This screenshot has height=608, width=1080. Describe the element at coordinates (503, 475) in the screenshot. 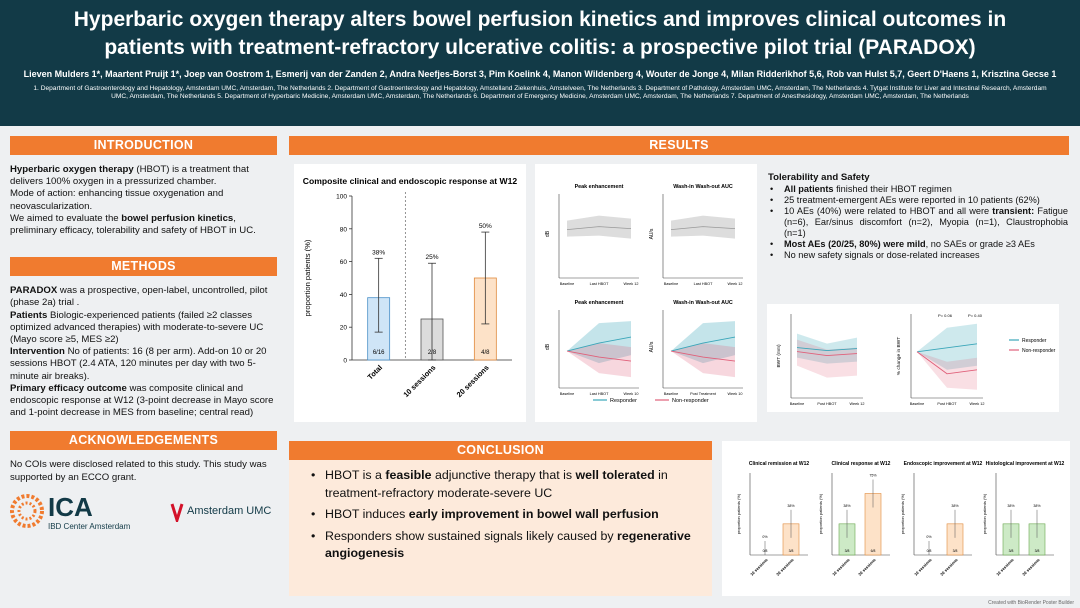

I see `concl-1b: adjunctive therapy that is` at that location.